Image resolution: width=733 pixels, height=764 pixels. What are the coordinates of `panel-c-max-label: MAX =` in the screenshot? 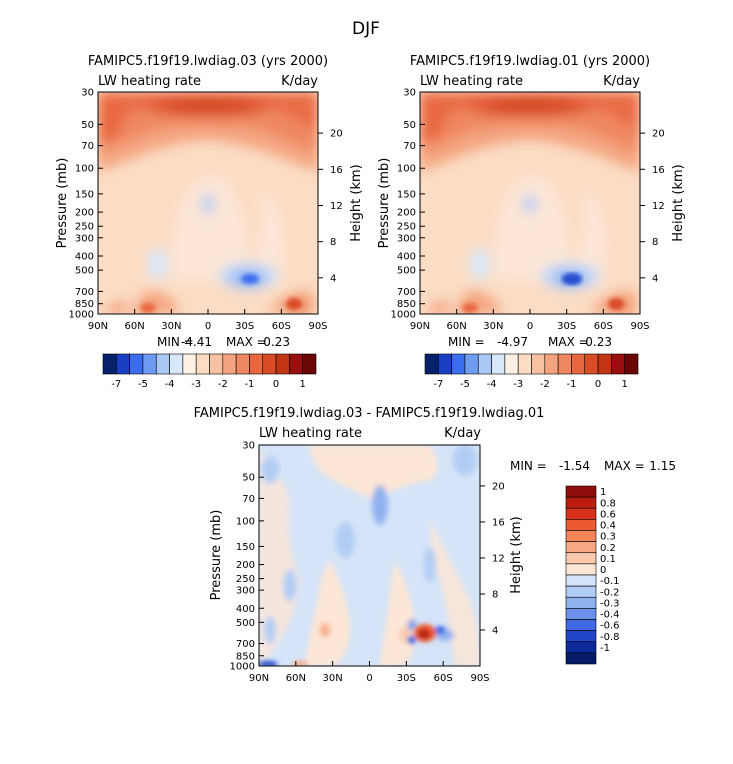 It's located at (624, 466).